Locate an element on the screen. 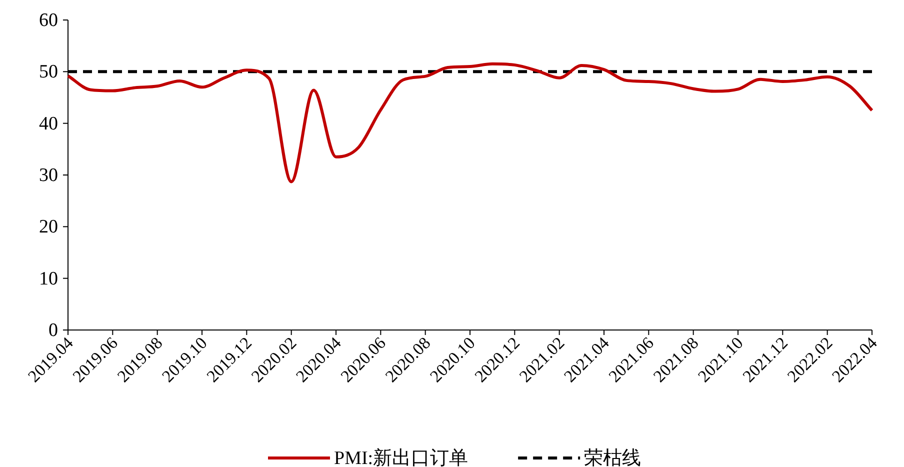 Image resolution: width=904 pixels, height=467 pixels. y-tick-label: 60 is located at coordinates (48, 20).